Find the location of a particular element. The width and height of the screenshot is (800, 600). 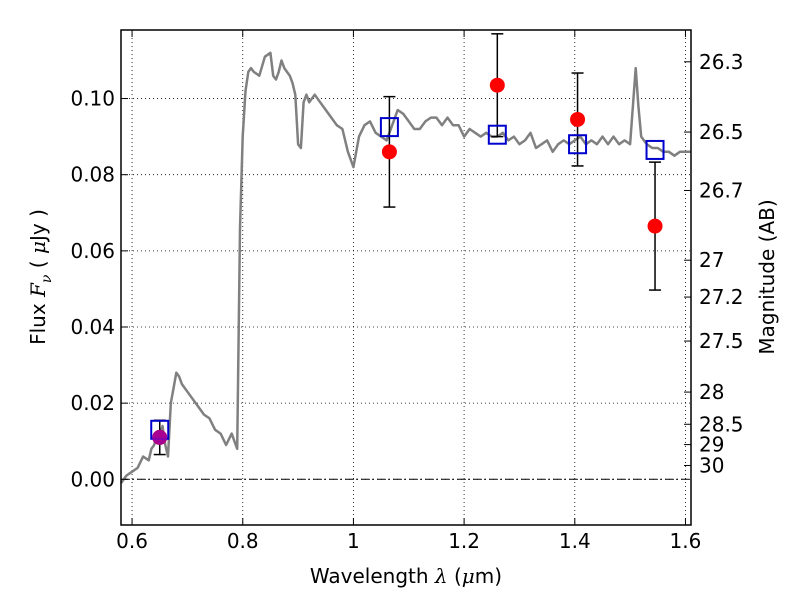

y-tick-label: 0.04 is located at coordinates (92, 327).